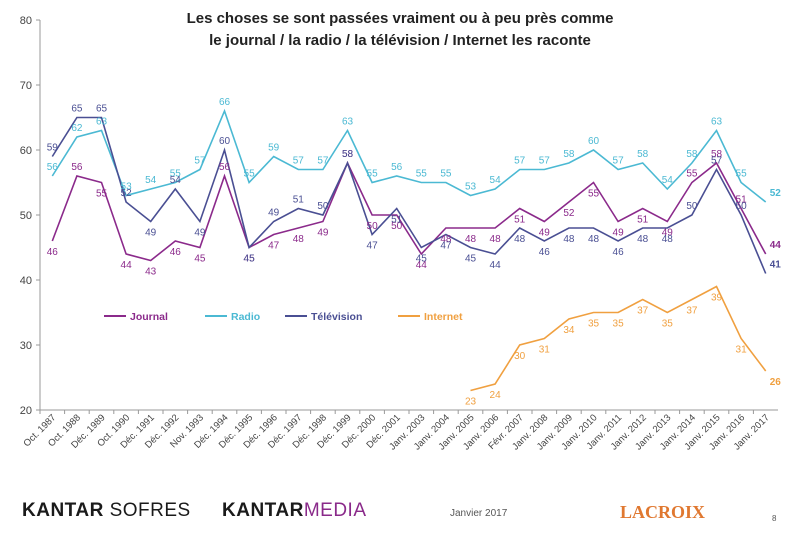 The image size is (798, 533). What do you see at coordinates (663, 512) in the screenshot?
I see `la-croix-logo: LACROIX` at bounding box center [663, 512].